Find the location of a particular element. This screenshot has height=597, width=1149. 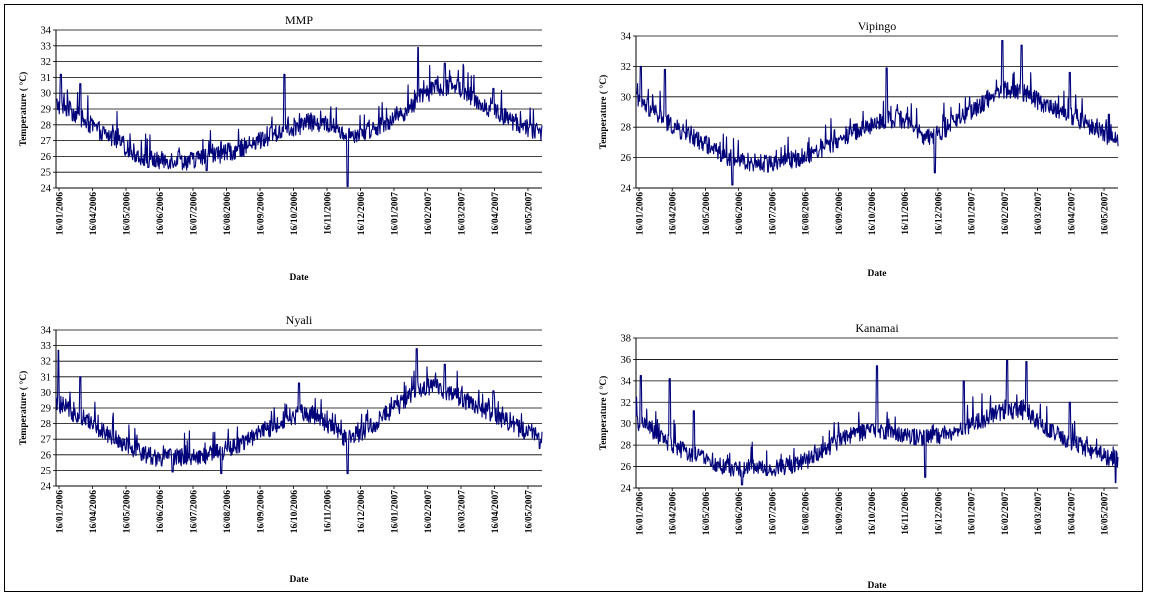

chart-title: Nyali is located at coordinates (299, 320).